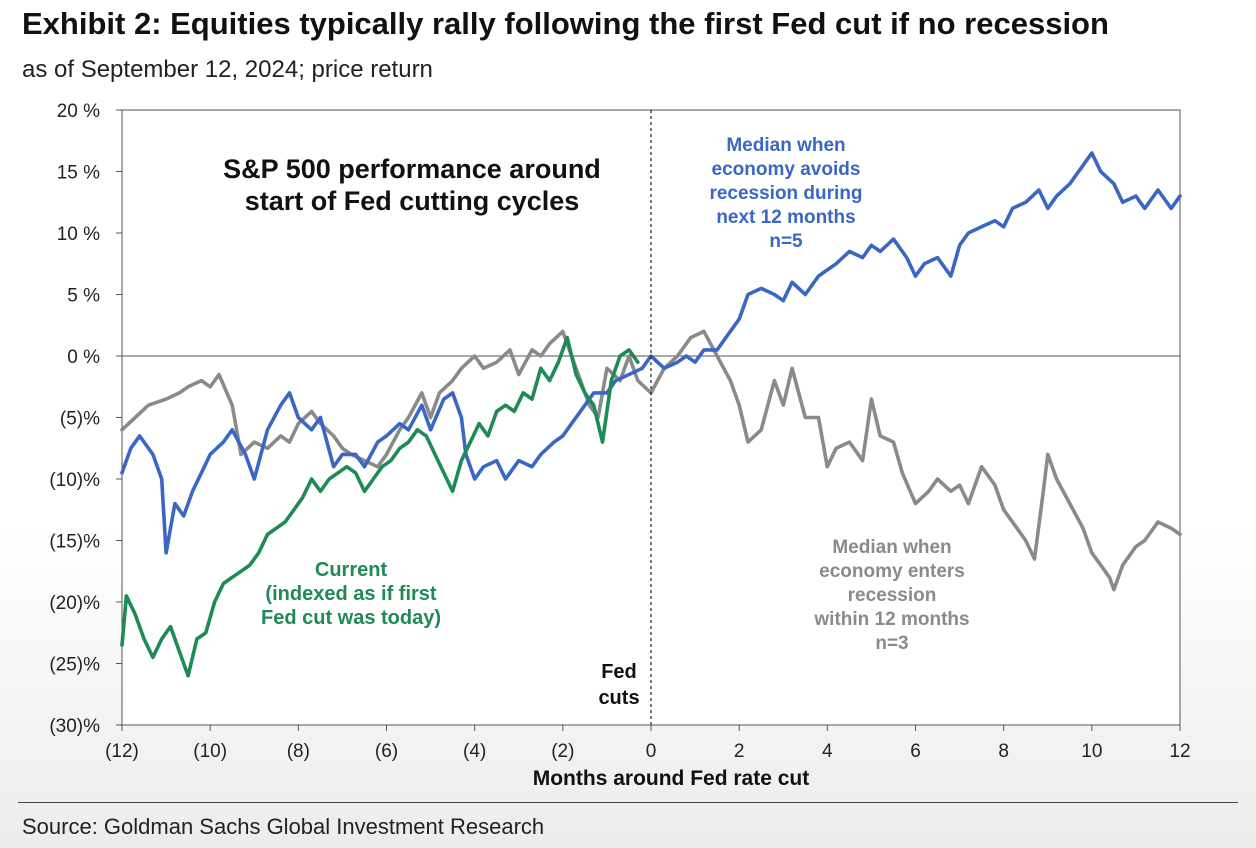 The height and width of the screenshot is (848, 1256). Describe the element at coordinates (739, 751) in the screenshot. I see `x-tick-label: 2` at that location.